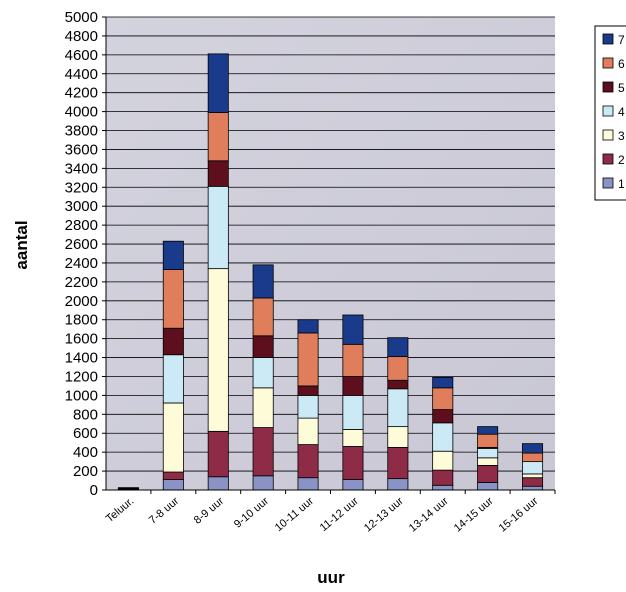 This screenshot has width=626, height=592. I want to click on y-tick-label: 3400, so click(81, 168).